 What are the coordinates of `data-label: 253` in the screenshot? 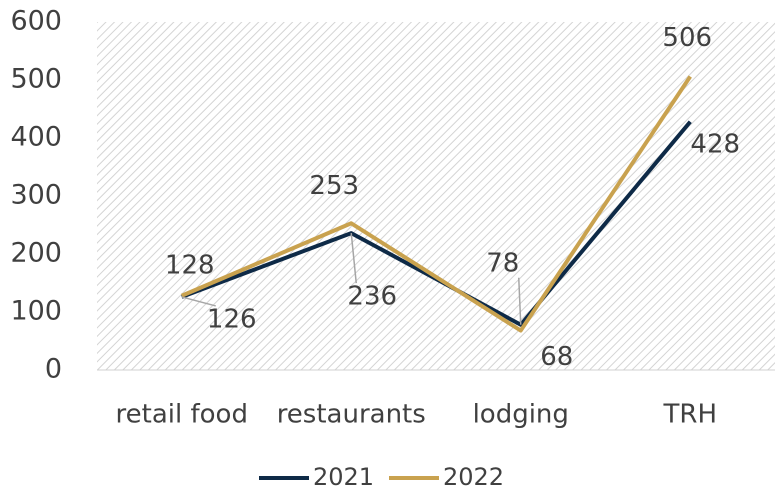 It's located at (334, 186).